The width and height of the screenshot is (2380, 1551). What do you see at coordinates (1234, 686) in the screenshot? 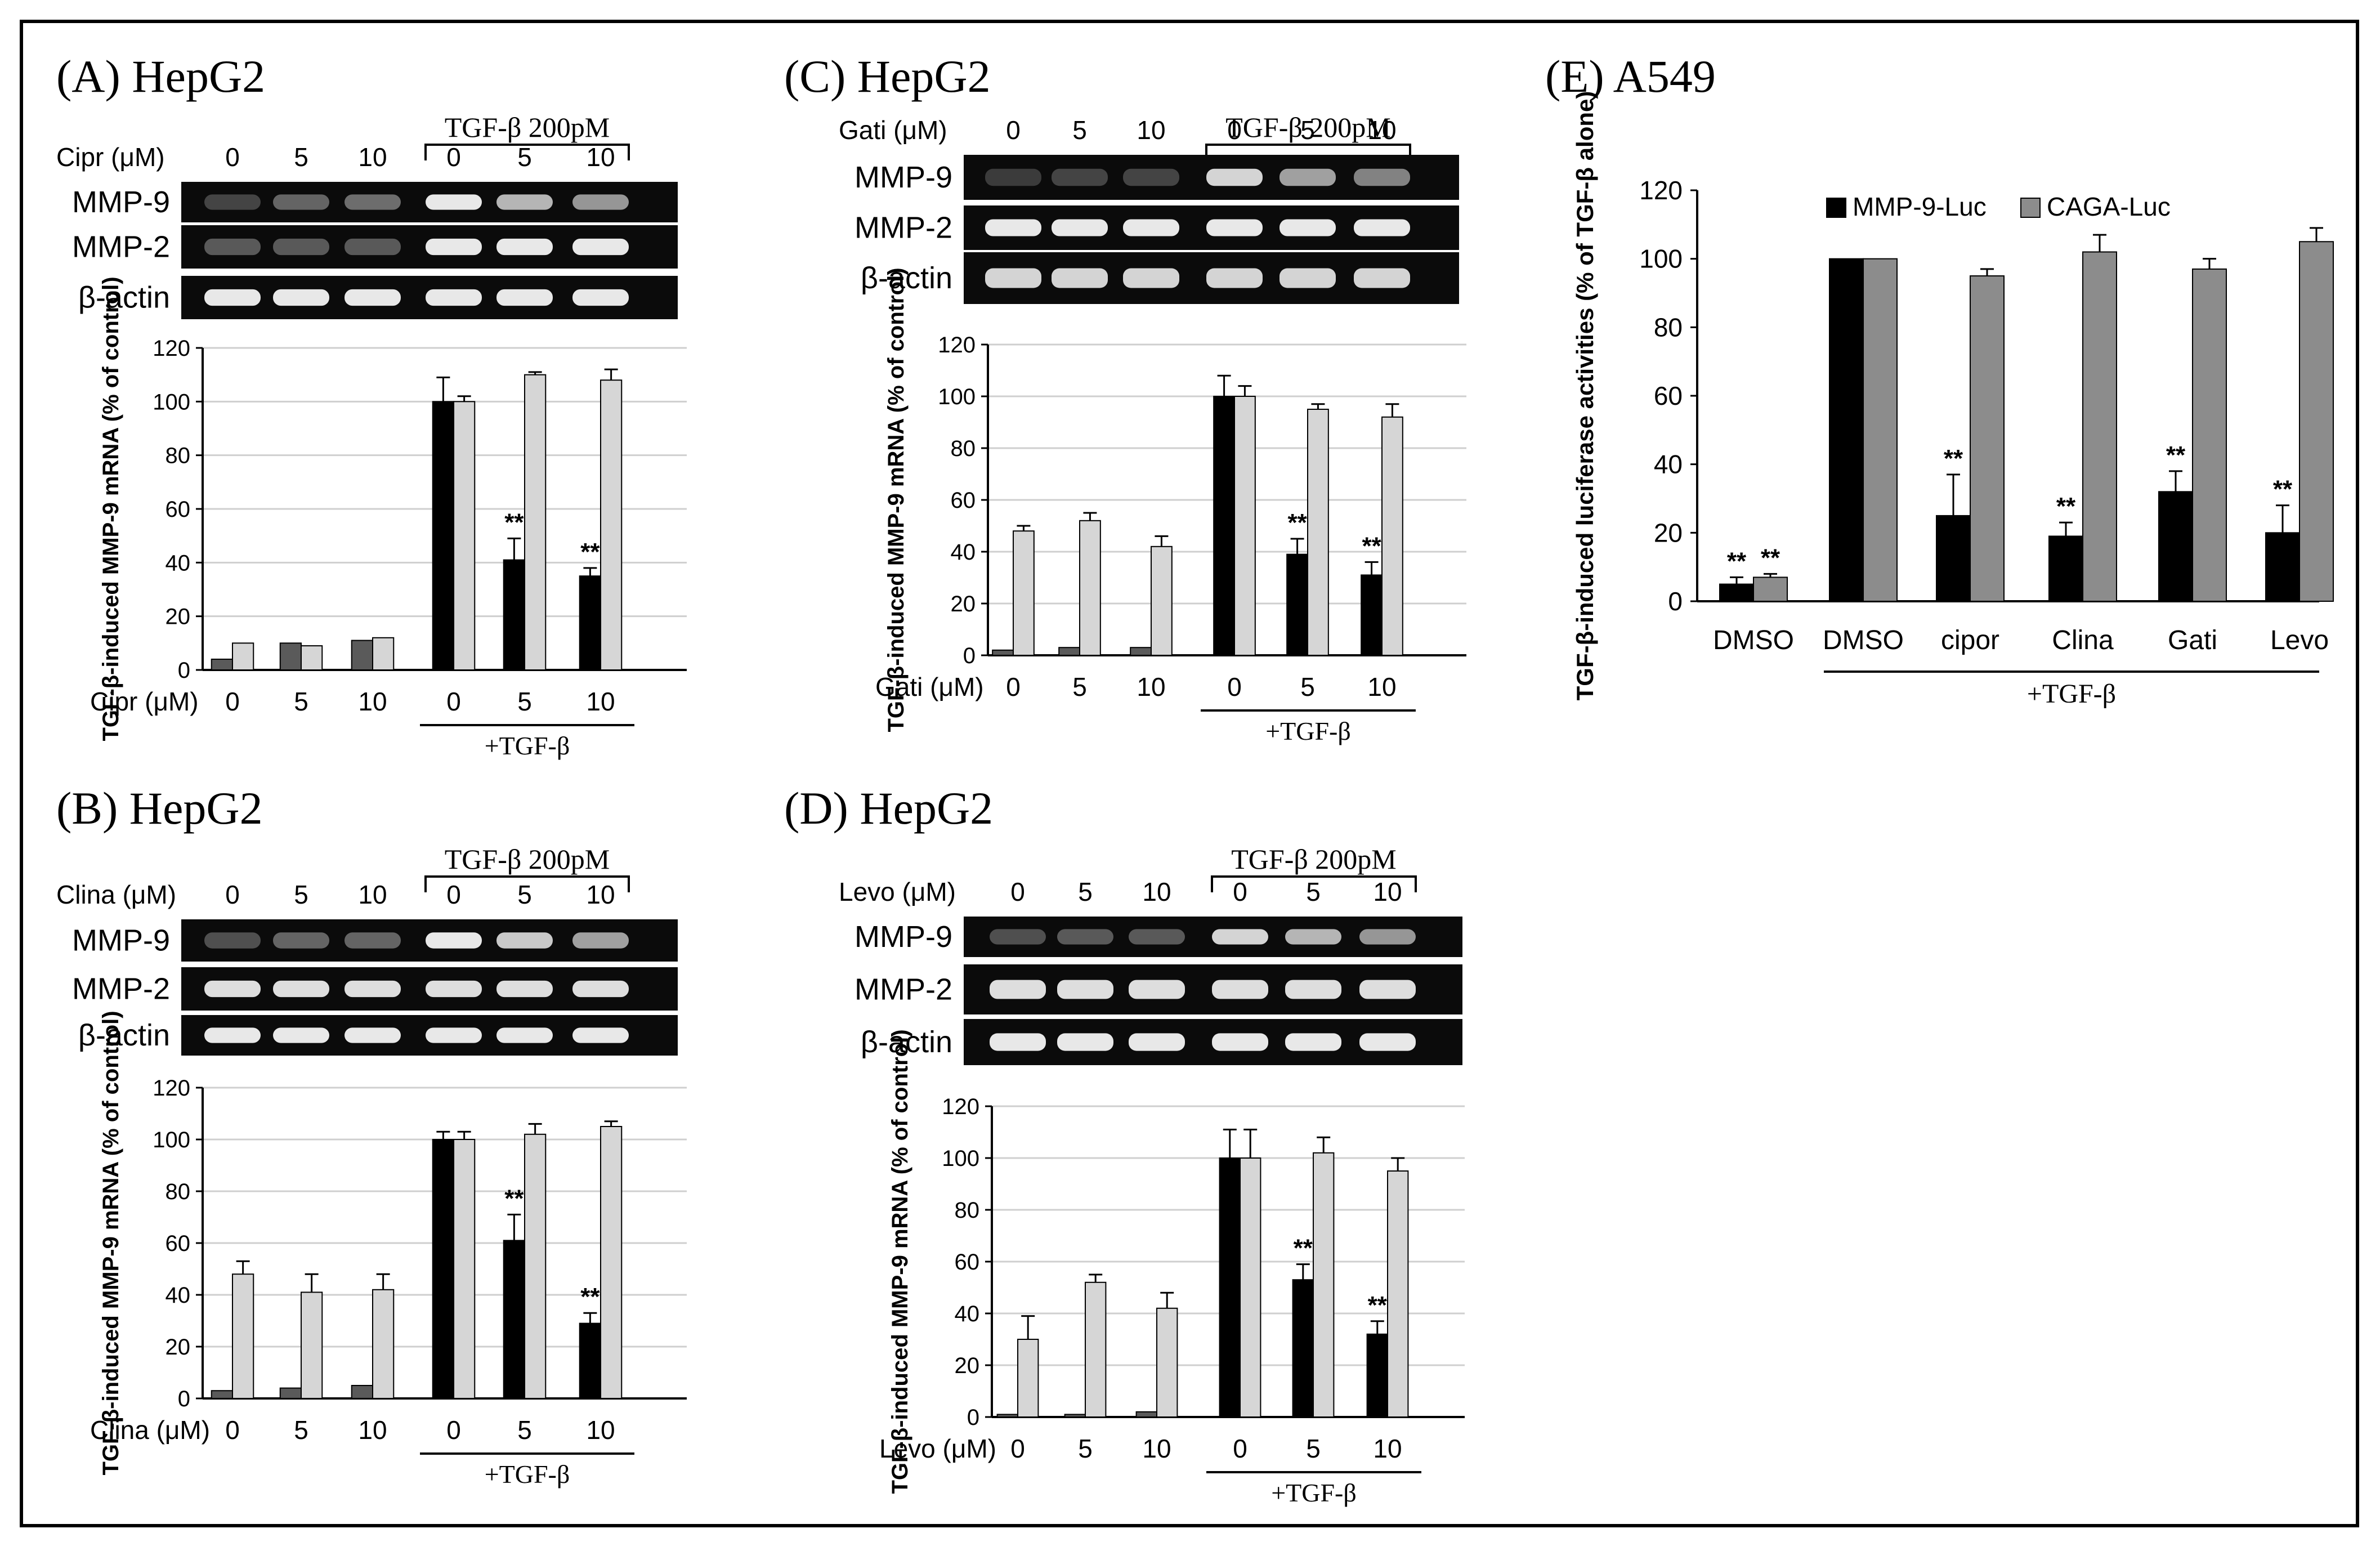
I see `x-tick-label: 0` at bounding box center [1234, 686].